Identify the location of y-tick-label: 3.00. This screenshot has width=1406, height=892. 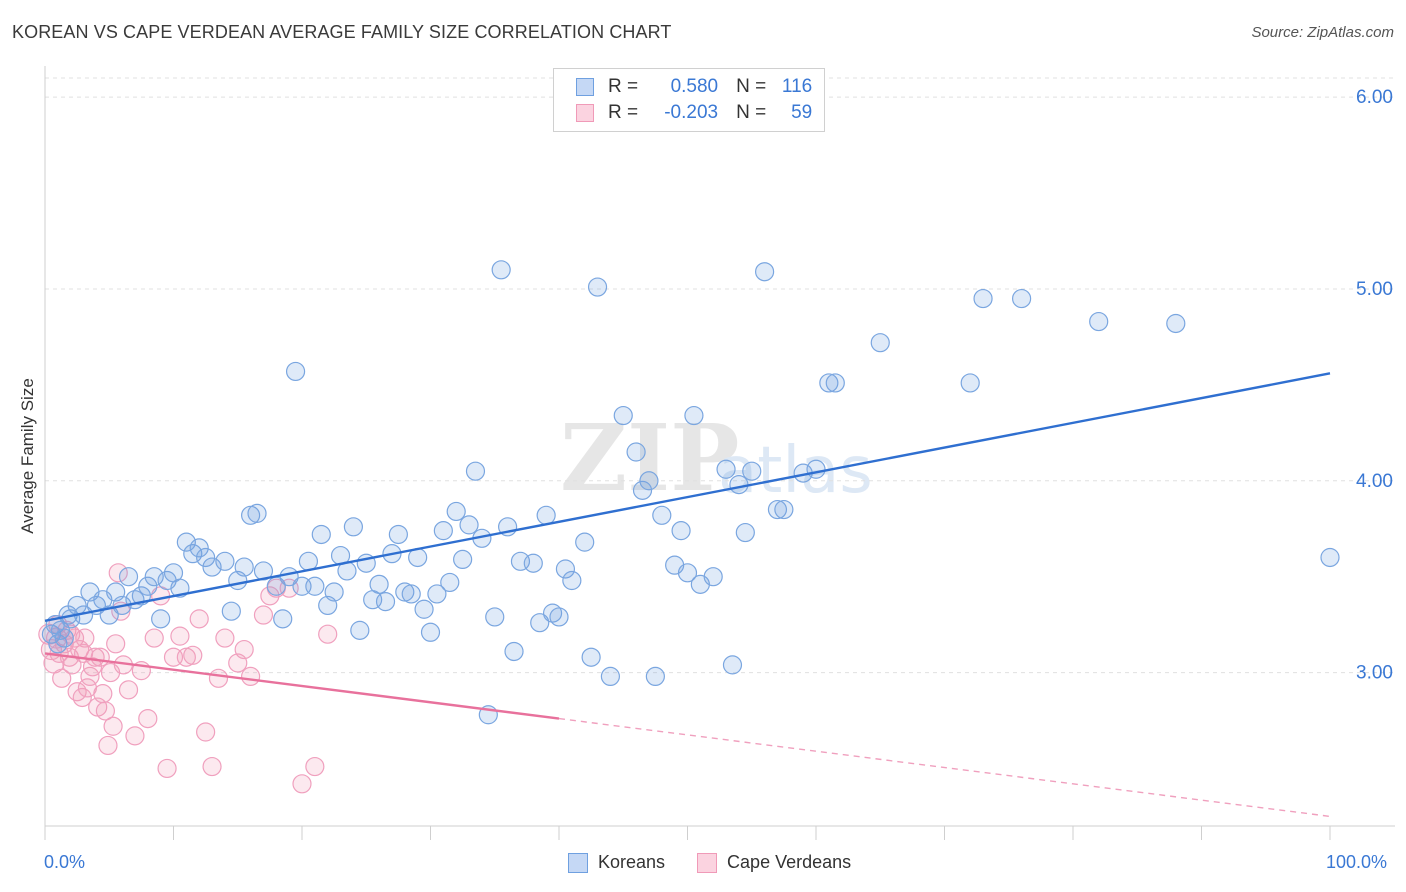
(1374, 673).